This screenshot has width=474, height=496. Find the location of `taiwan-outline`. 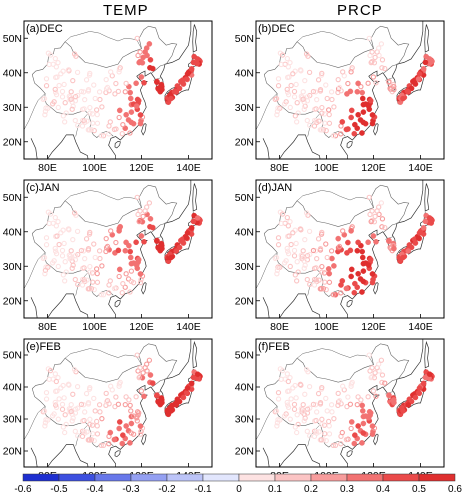

taiwan-outline is located at coordinates (144, 288).